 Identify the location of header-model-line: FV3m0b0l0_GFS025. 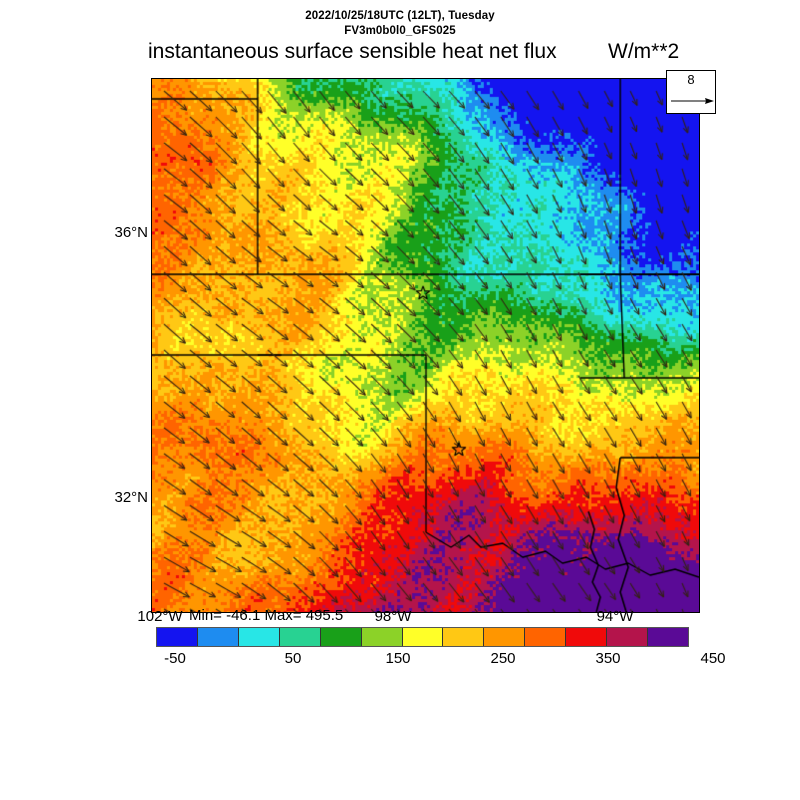
(400, 31).